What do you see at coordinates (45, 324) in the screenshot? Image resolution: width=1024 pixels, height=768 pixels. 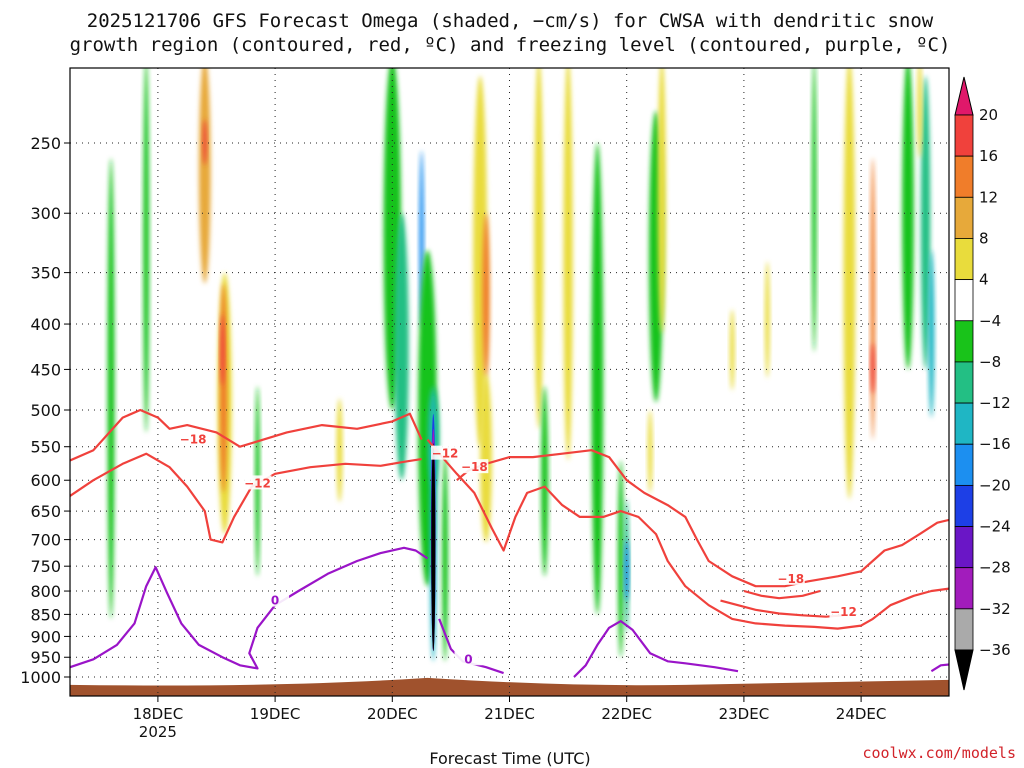 I see `ytick-label-400: 400` at bounding box center [45, 324].